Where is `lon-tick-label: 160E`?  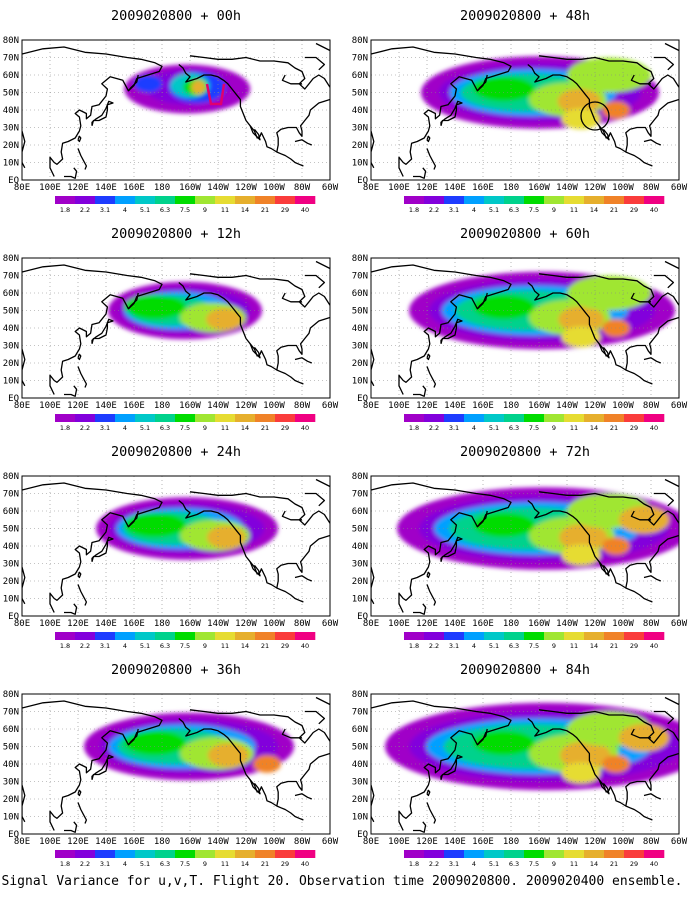
lon-tick-label: 160E is located at coordinates (134, 188).